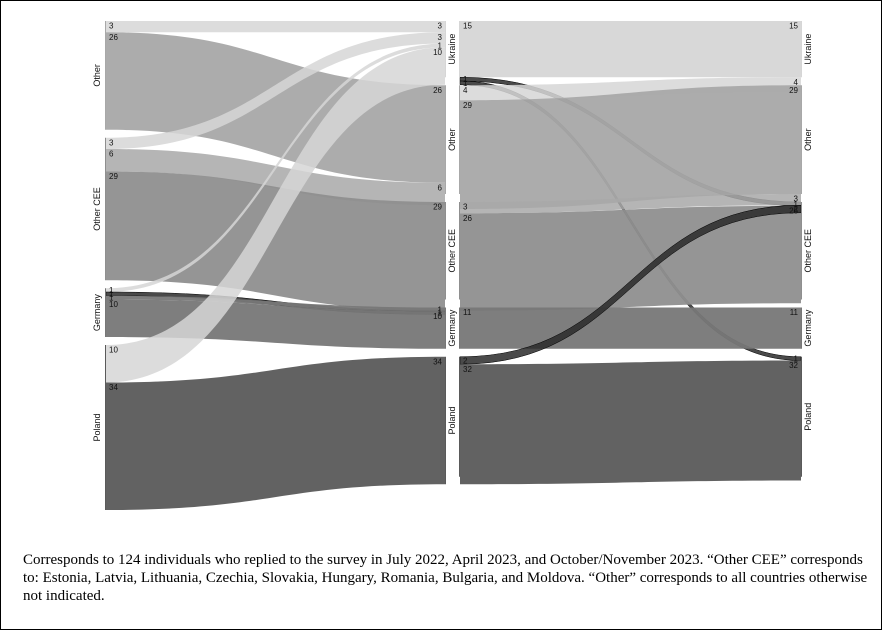 This screenshot has height=630, width=882. Describe the element at coordinates (465, 361) in the screenshot. I see `flow-source-value-p2-8: 2` at that location.